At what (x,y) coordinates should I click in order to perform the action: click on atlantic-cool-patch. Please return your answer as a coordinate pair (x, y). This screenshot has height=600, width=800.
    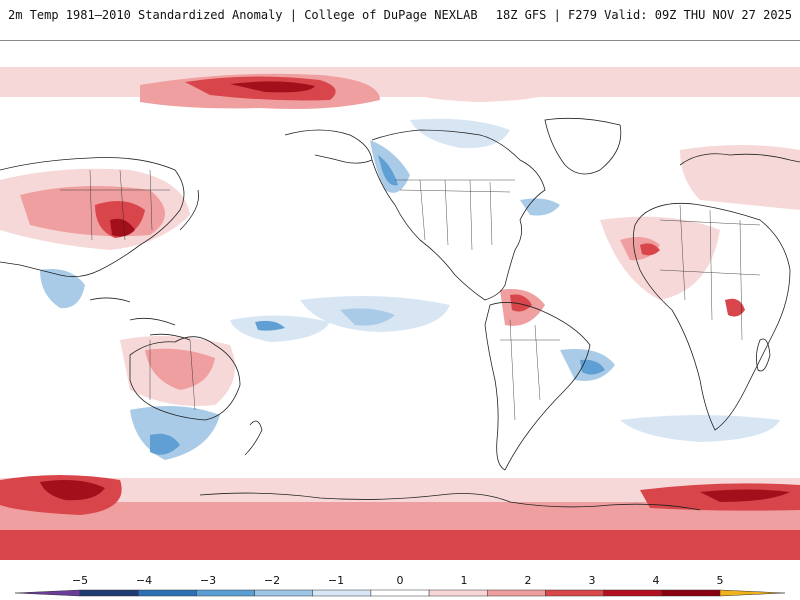
    Looking at the image, I should click on (540, 207).